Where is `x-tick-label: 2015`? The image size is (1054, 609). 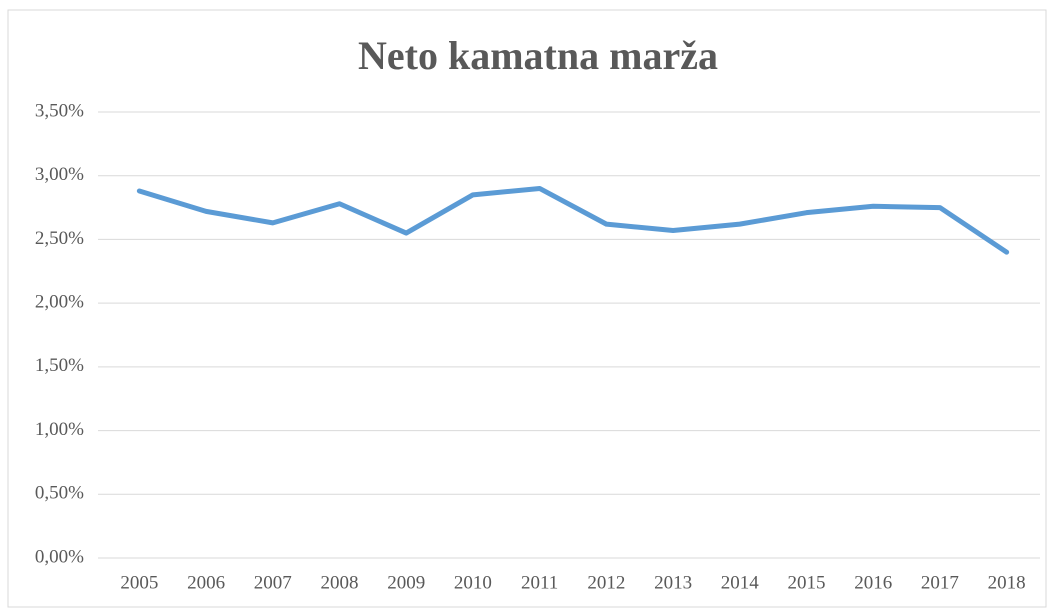
x-tick-label: 2015 is located at coordinates (807, 582).